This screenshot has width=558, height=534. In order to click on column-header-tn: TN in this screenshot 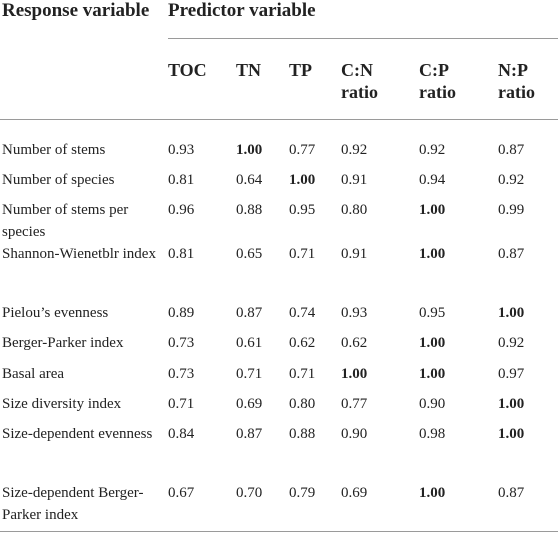, I will do `click(249, 70)`.